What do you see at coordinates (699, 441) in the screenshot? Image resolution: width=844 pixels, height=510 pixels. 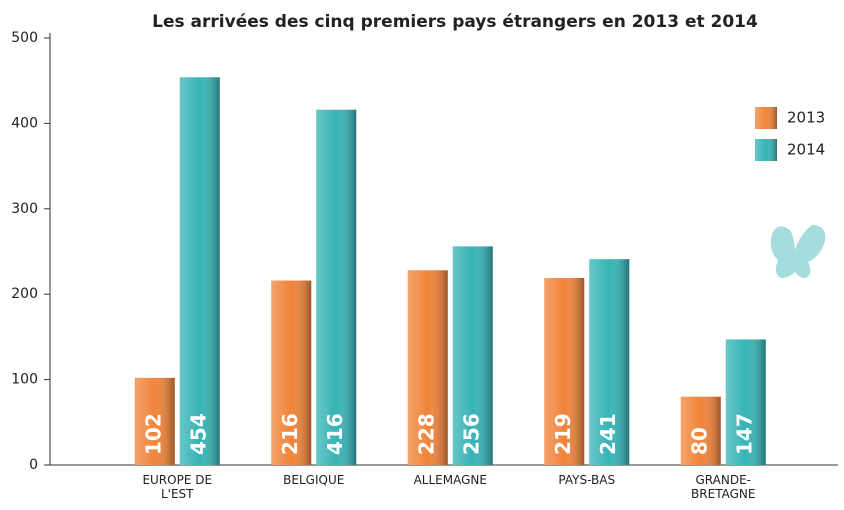 I see `data-label: 80` at bounding box center [699, 441].